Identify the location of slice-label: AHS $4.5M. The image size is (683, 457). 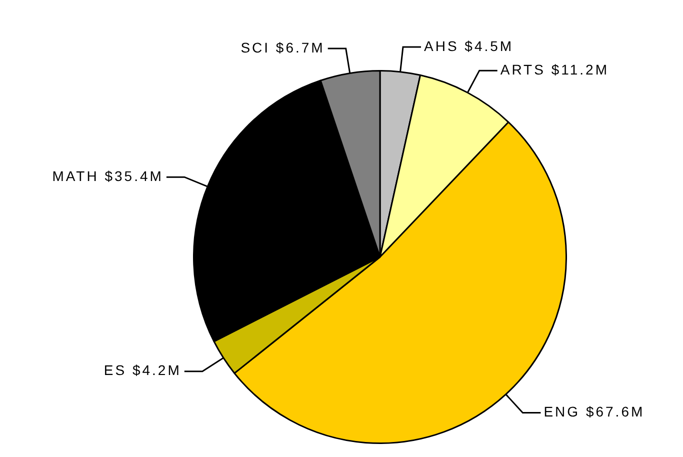
(469, 46).